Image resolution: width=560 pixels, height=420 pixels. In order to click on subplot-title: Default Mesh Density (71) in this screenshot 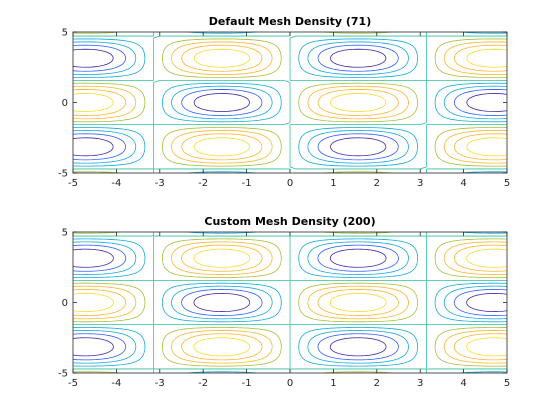, I will do `click(290, 21)`.